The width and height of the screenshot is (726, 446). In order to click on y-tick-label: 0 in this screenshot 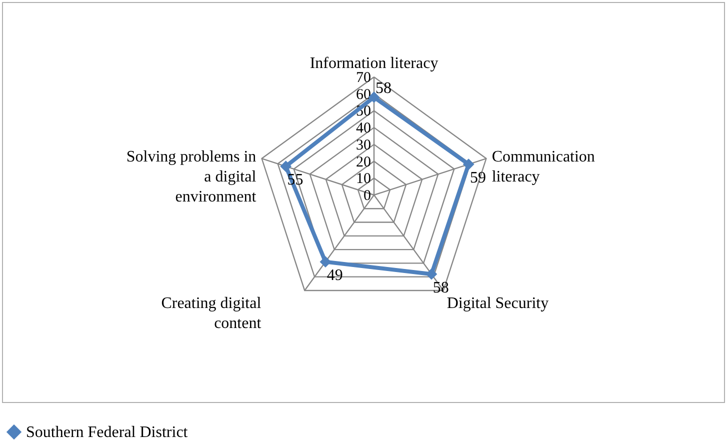, I will do `click(367, 196)`.